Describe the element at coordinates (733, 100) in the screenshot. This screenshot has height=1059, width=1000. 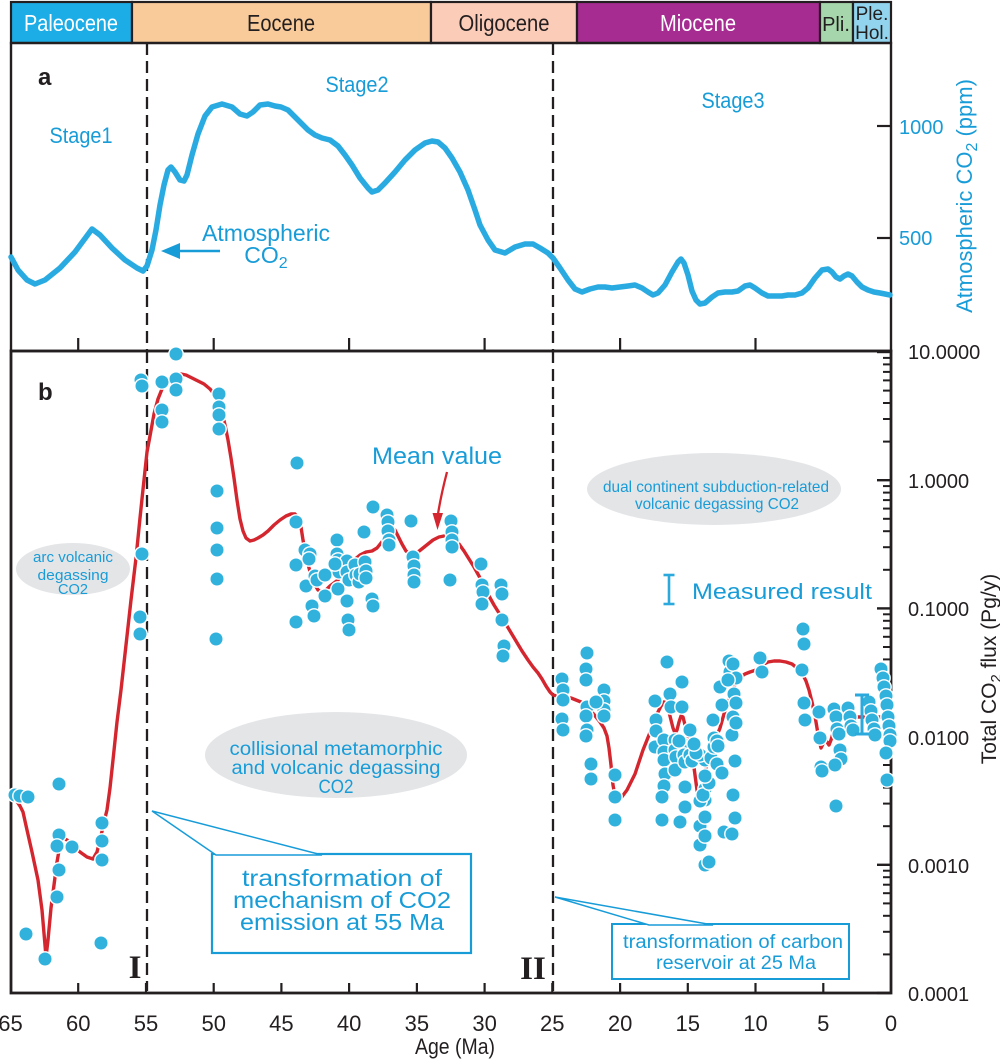
I see `svg-text: Stage3` at that location.